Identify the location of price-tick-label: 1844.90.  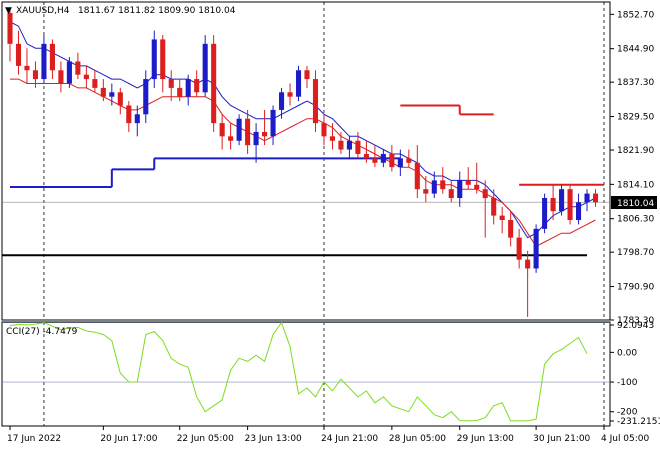
(635, 50).